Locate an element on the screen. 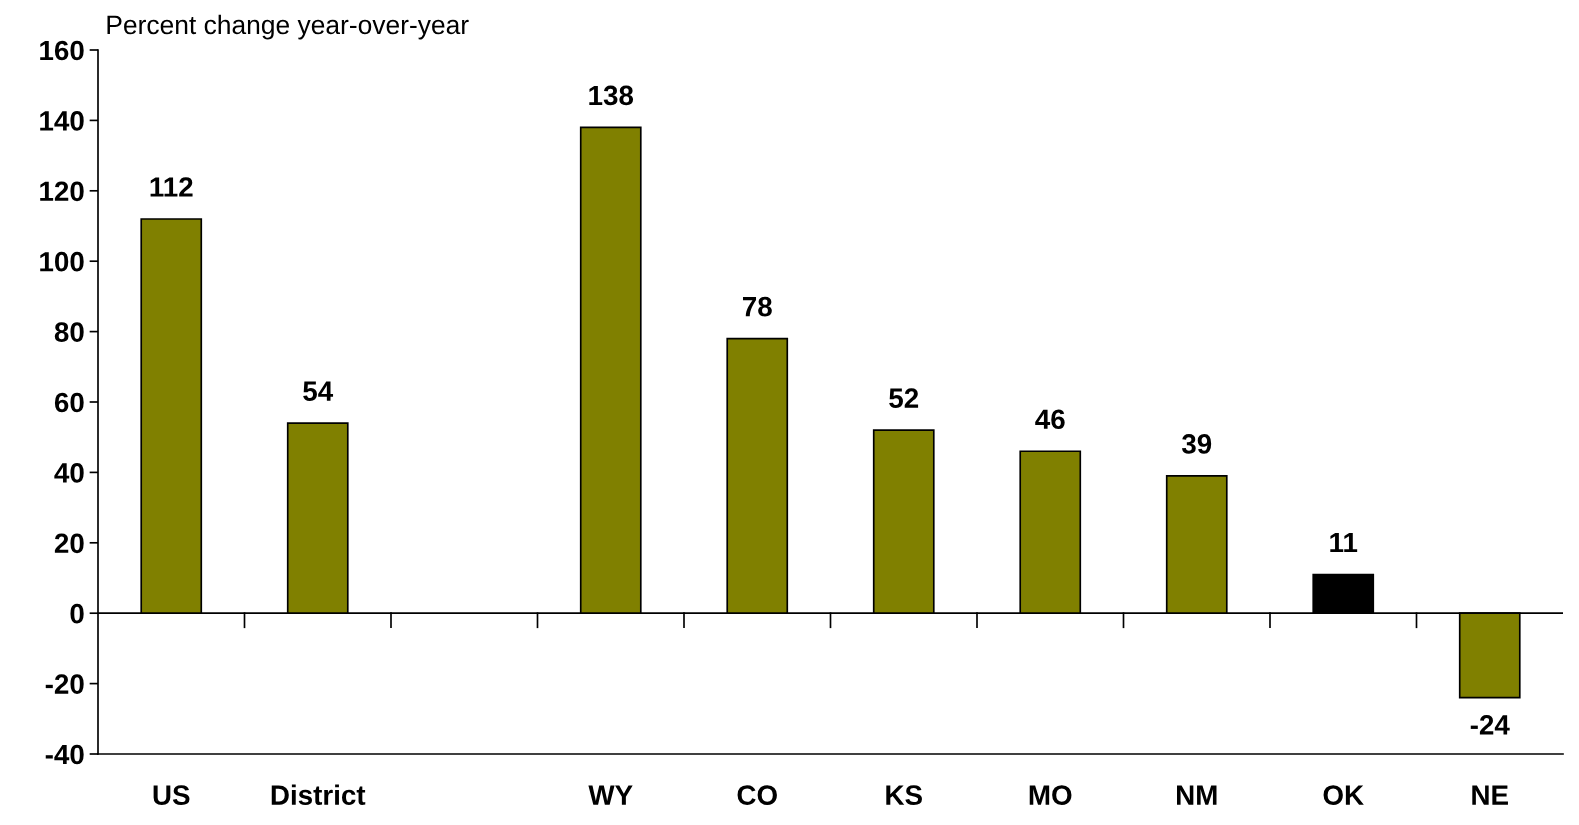  data-label: 11 is located at coordinates (1344, 542).